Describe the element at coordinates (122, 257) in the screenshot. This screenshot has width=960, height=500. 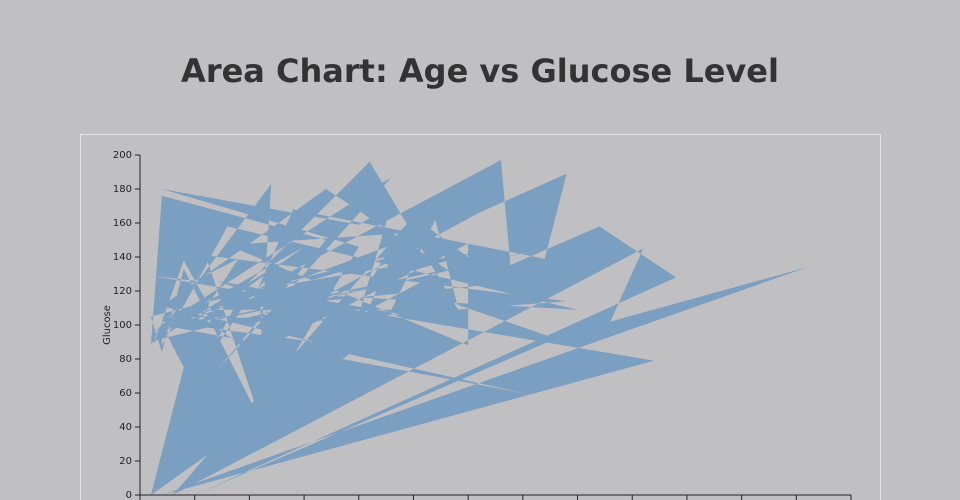
I see `y-tick-label: 140` at that location.